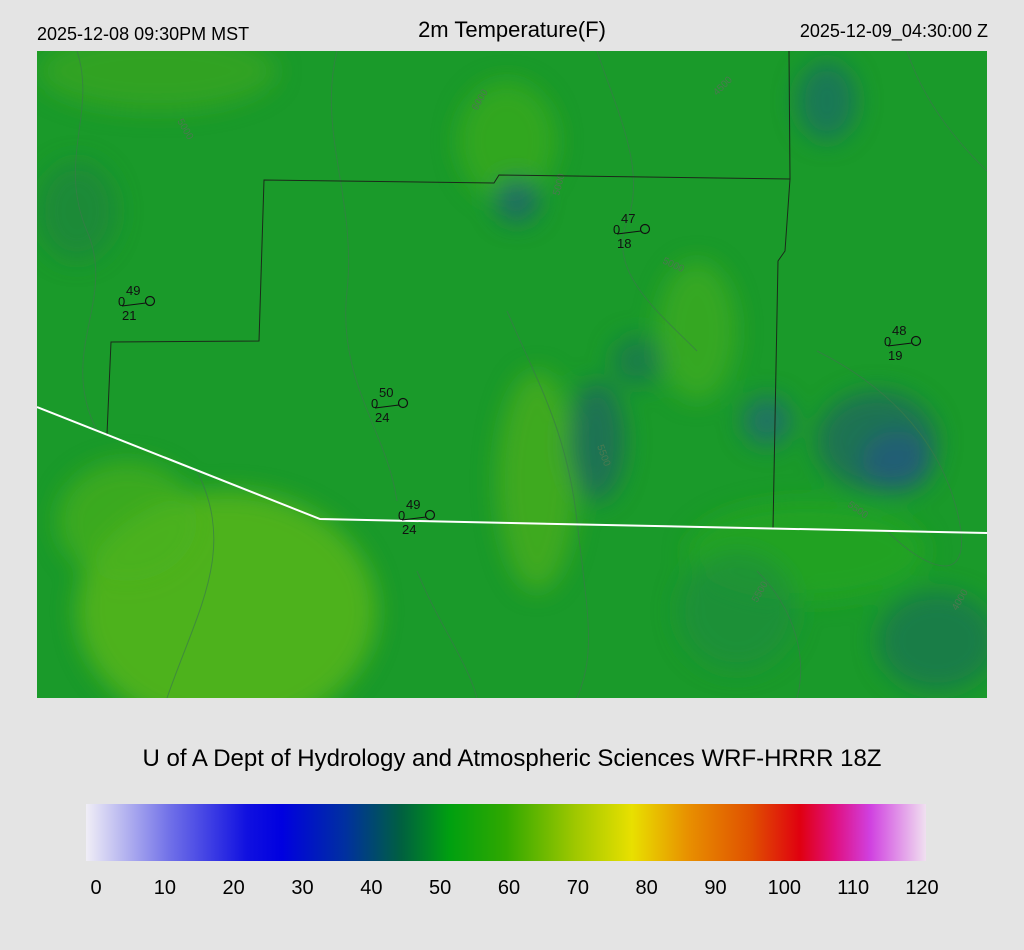  I want to click on colorbar-tick-label: 30, so click(302, 888).